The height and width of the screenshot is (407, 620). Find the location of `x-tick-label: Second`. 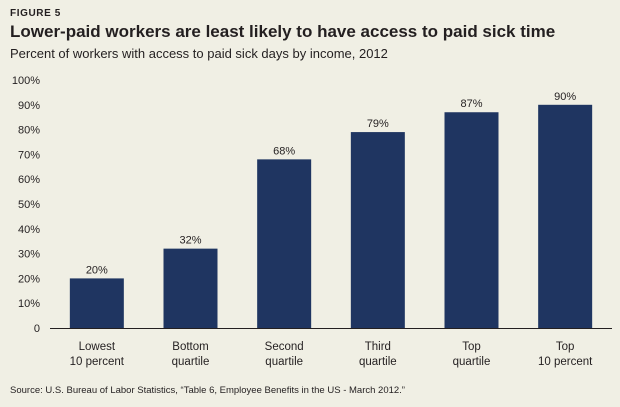

x-tick-label: Second is located at coordinates (284, 347).